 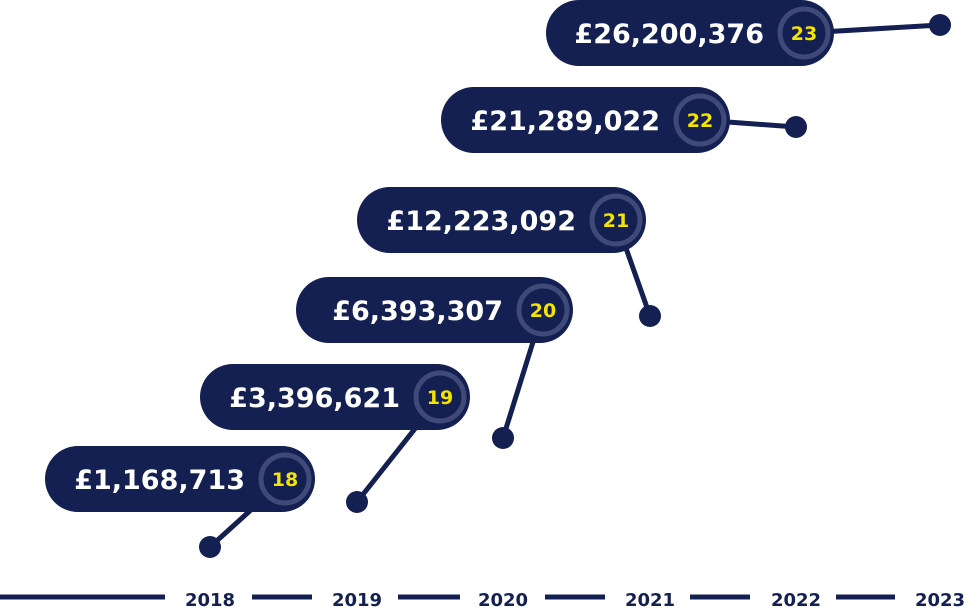 I want to click on data-point-2020: £6,393,307 20, so click(x=434, y=363).